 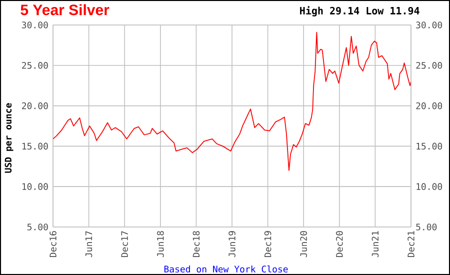 I want to click on x-tick-label: Jun21, so click(x=375, y=244).